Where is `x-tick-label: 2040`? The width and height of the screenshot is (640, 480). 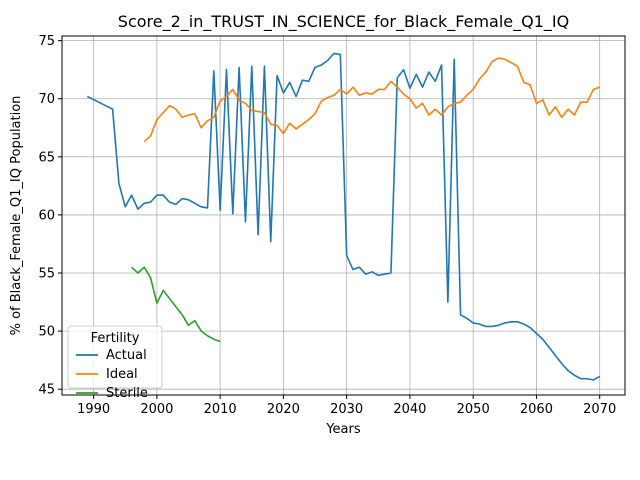 x-tick-label: 2040 is located at coordinates (409, 409).